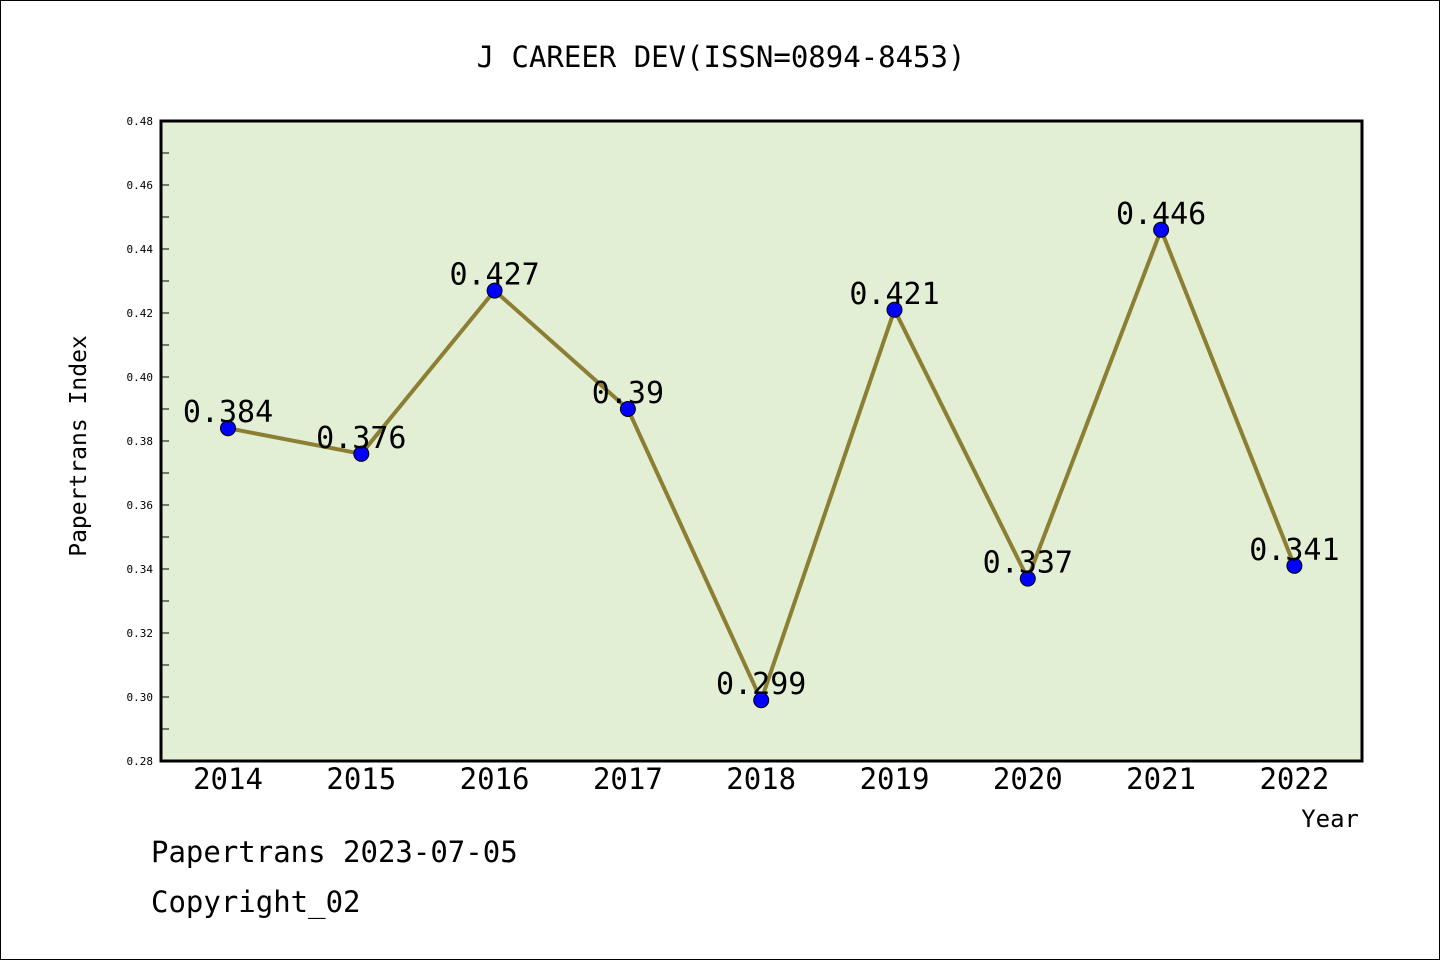 The image size is (1440, 960). I want to click on x-tick-label: 2015, so click(361, 779).